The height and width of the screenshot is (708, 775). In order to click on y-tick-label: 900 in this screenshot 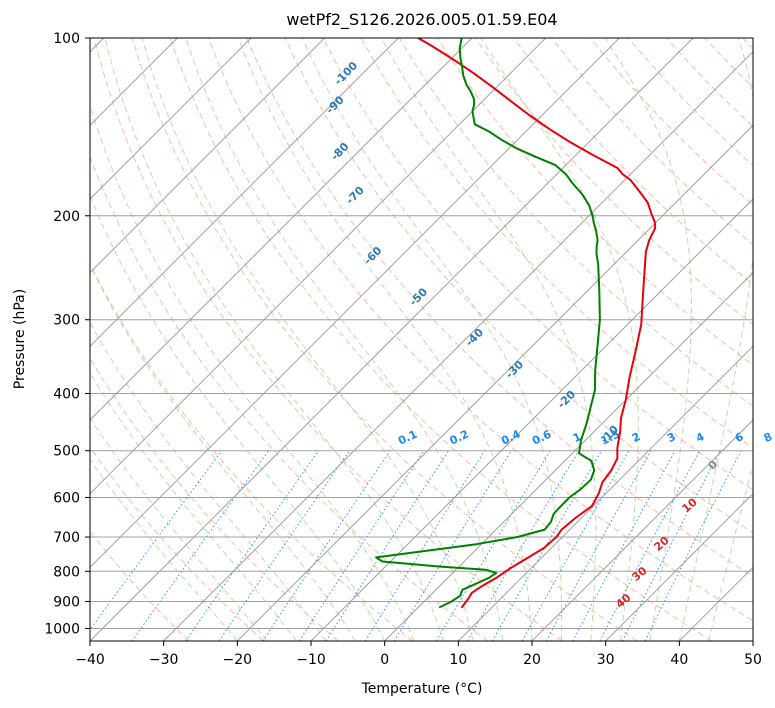, I will do `click(66, 602)`.